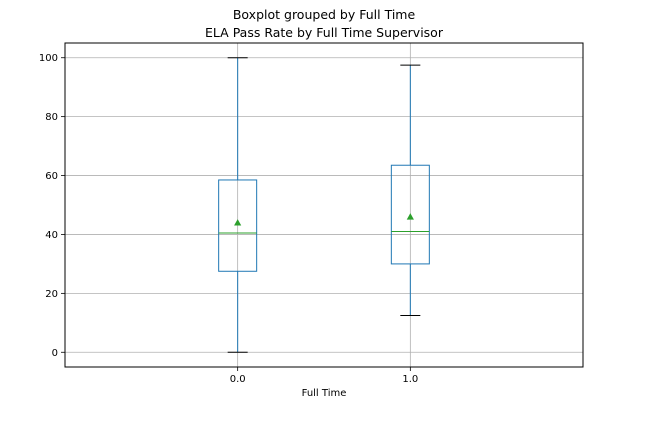 The image size is (648, 432). What do you see at coordinates (52, 206) in the screenshot?
I see `y-axis-ticks: 0 20 40 60 80 100` at bounding box center [52, 206].